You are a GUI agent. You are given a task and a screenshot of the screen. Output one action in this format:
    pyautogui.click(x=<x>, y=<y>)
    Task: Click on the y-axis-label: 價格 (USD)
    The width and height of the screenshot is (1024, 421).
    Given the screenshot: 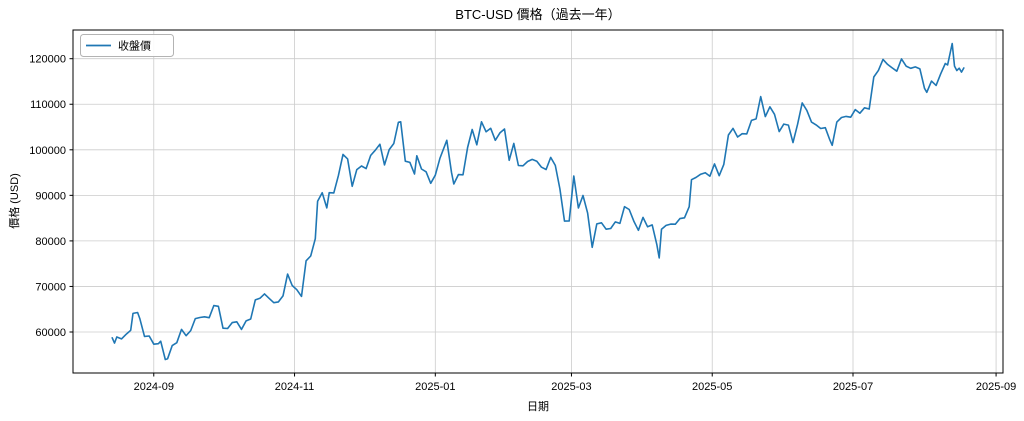 What is the action you would take?
    pyautogui.click(x=14, y=201)
    